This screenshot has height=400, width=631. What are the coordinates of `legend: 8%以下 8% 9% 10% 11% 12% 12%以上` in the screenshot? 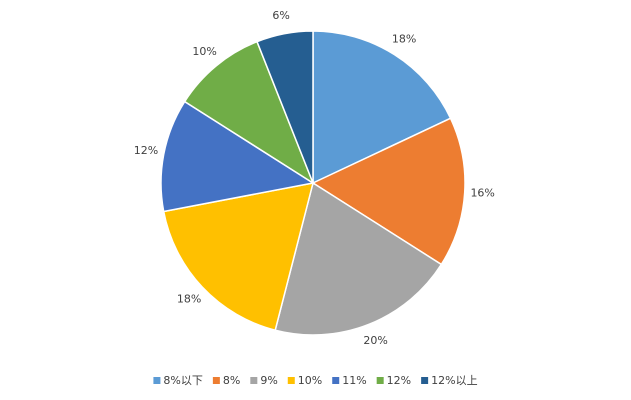 It's located at (315, 380).